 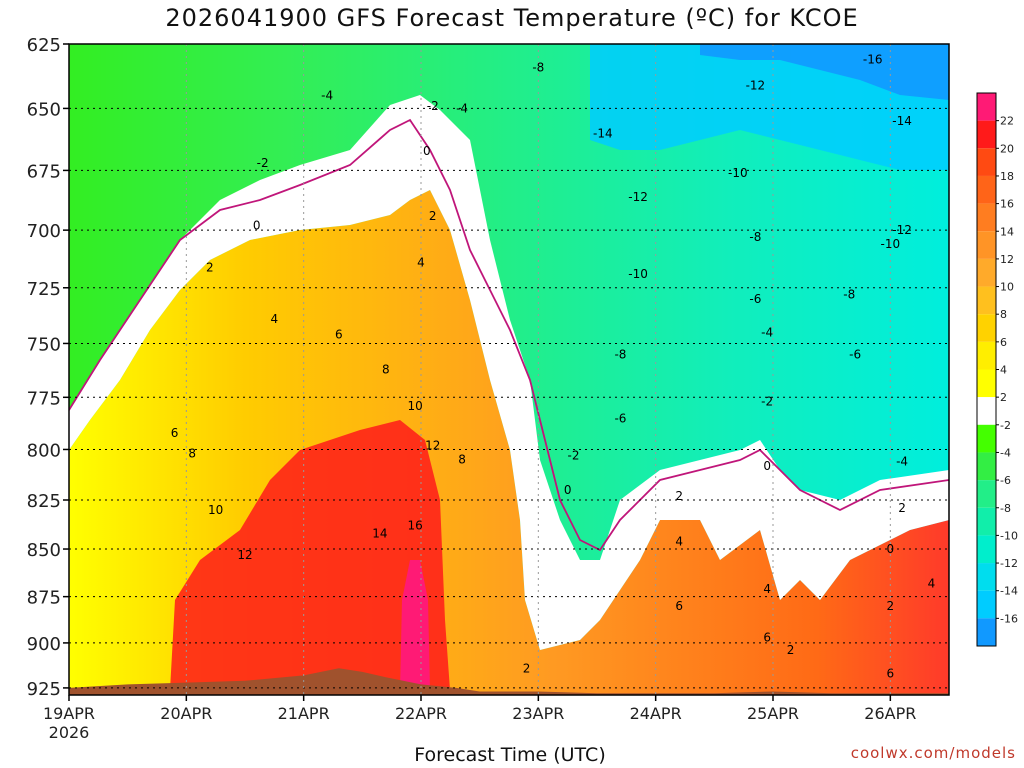 I want to click on colorbar-label: 20, so click(x=1007, y=148).